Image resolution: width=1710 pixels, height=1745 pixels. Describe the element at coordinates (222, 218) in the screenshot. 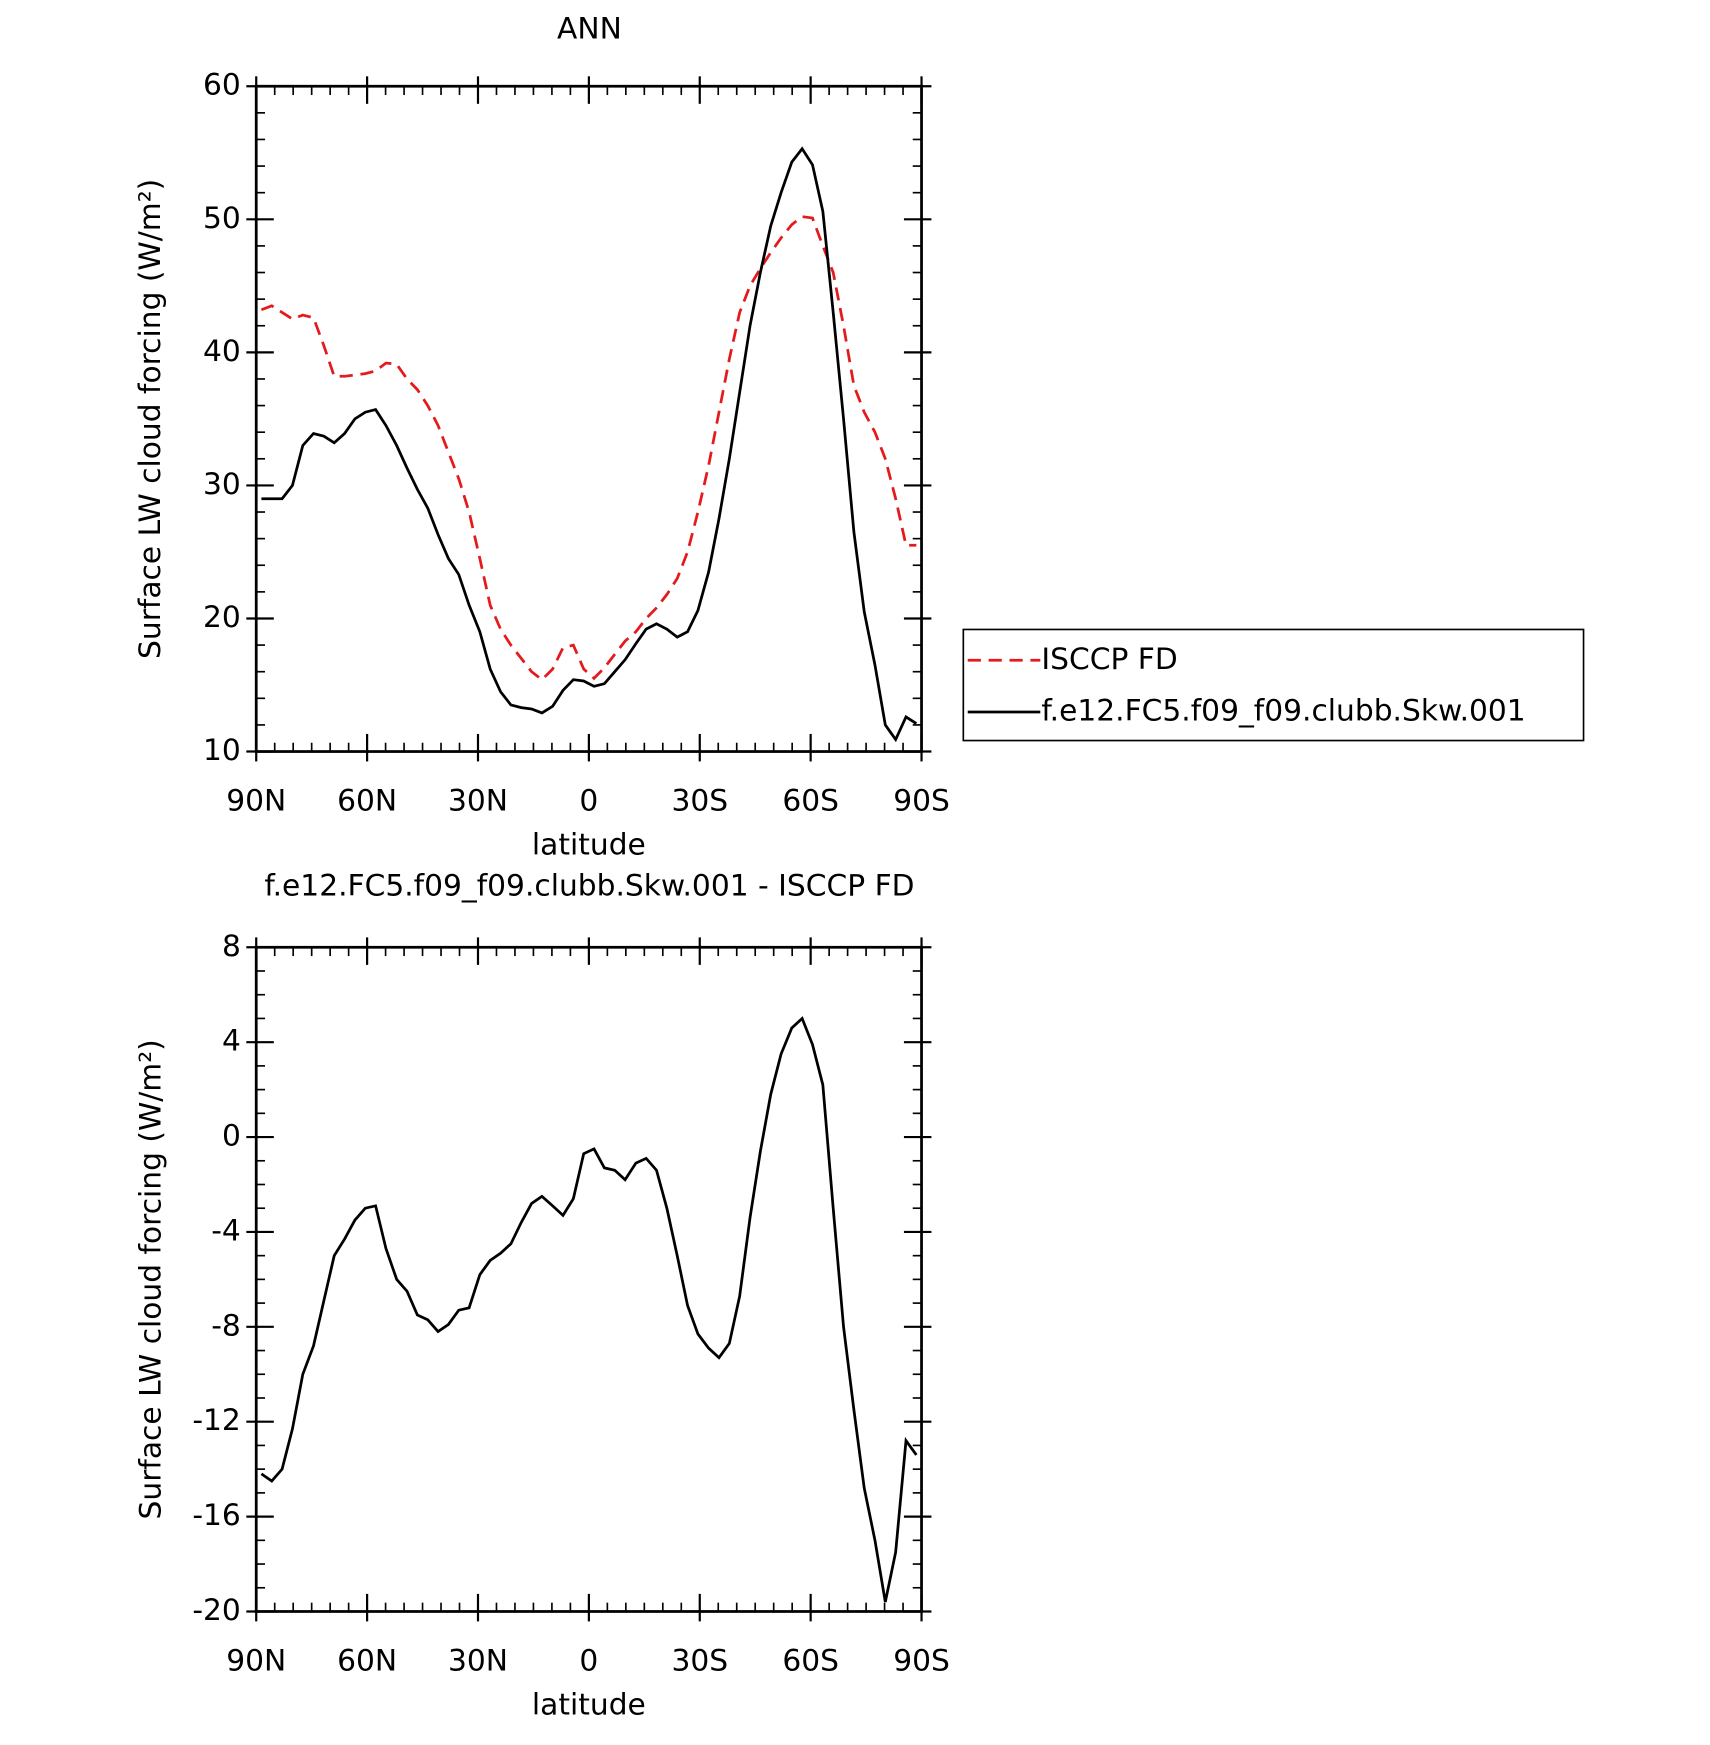

I see `y-tick-label: 50` at that location.